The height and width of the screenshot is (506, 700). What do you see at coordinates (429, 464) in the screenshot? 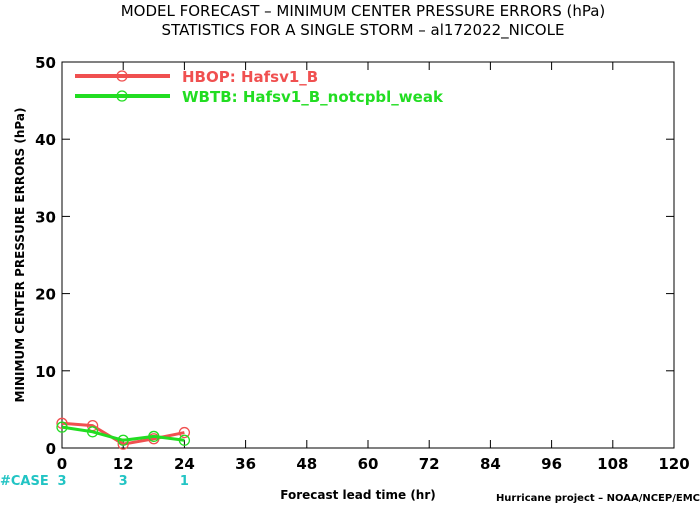
I see `x-tick-label: 72` at bounding box center [429, 464].